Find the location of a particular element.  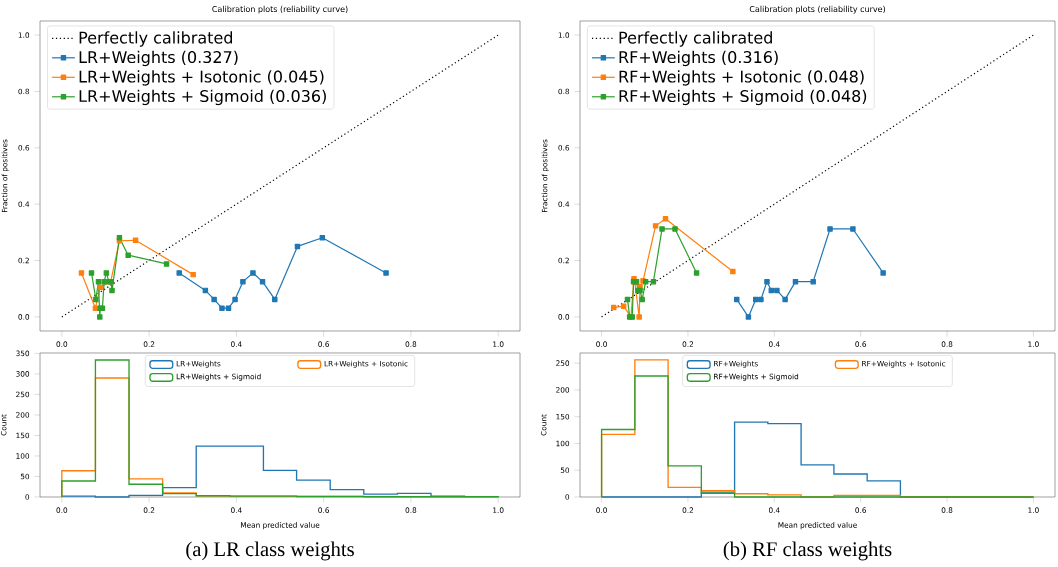

text: (a) LR class weights is located at coordinates (270, 551).